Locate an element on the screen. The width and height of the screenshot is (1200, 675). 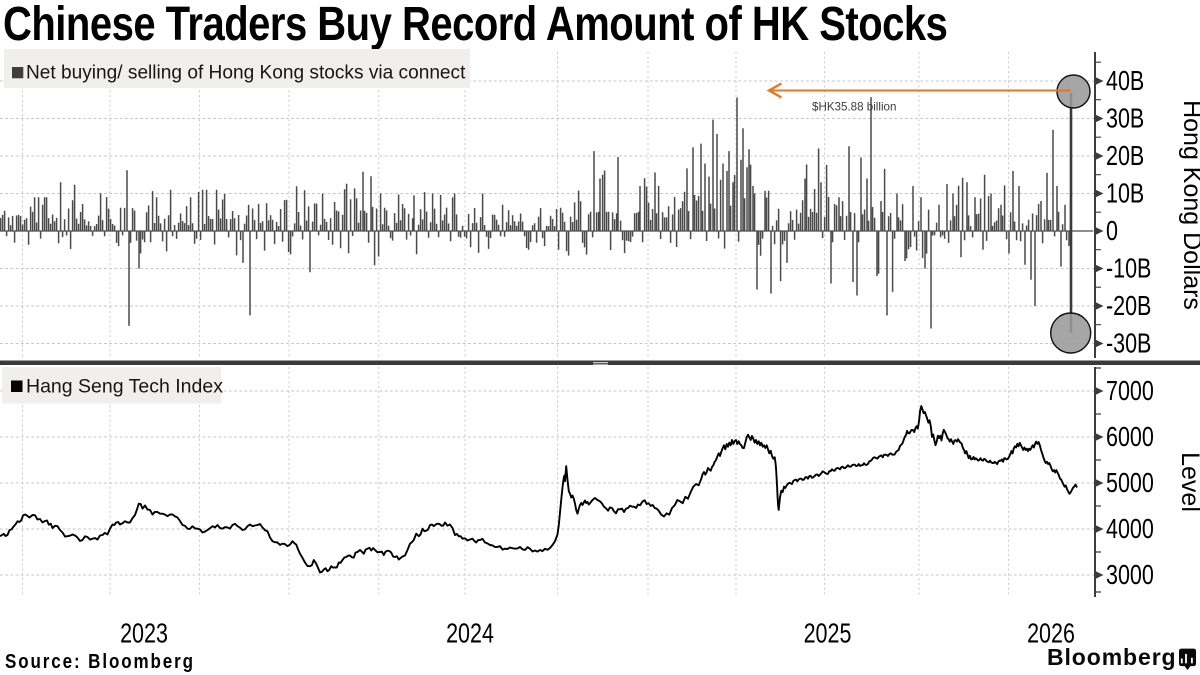
svg-text: 20B is located at coordinates (1125, 155).